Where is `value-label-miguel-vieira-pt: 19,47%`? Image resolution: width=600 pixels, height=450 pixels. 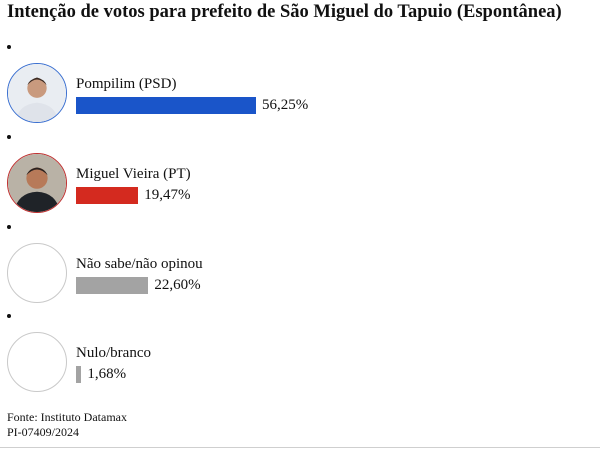 value-label-miguel-vieira-pt: 19,47% is located at coordinates (167, 195).